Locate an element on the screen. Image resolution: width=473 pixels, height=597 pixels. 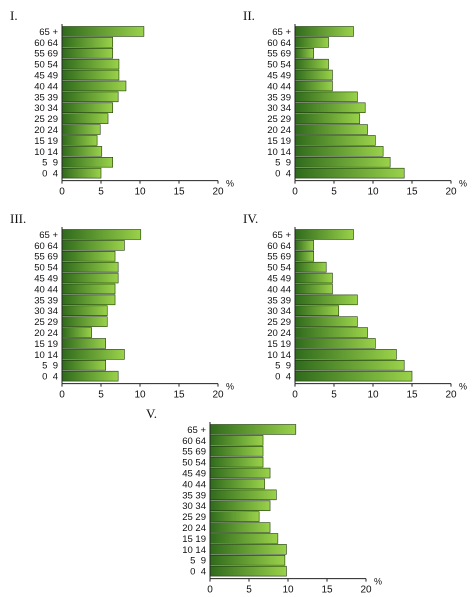
chart-title: III. is located at coordinates (18, 218).